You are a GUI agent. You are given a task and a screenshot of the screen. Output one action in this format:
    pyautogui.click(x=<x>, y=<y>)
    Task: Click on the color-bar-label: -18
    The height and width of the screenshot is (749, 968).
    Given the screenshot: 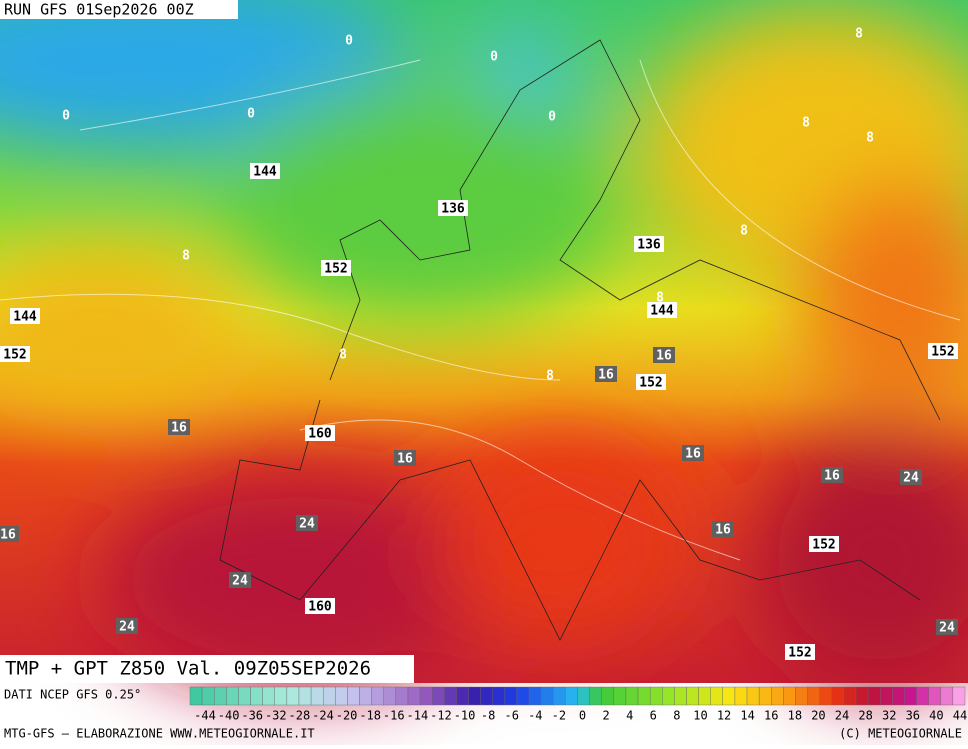 What is the action you would take?
    pyautogui.click(x=370, y=716)
    